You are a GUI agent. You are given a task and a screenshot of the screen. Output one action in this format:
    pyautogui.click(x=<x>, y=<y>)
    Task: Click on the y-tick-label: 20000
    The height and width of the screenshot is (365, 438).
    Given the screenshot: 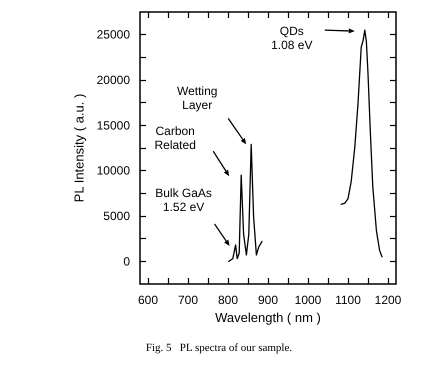 What is the action you would take?
    pyautogui.click(x=113, y=80)
    